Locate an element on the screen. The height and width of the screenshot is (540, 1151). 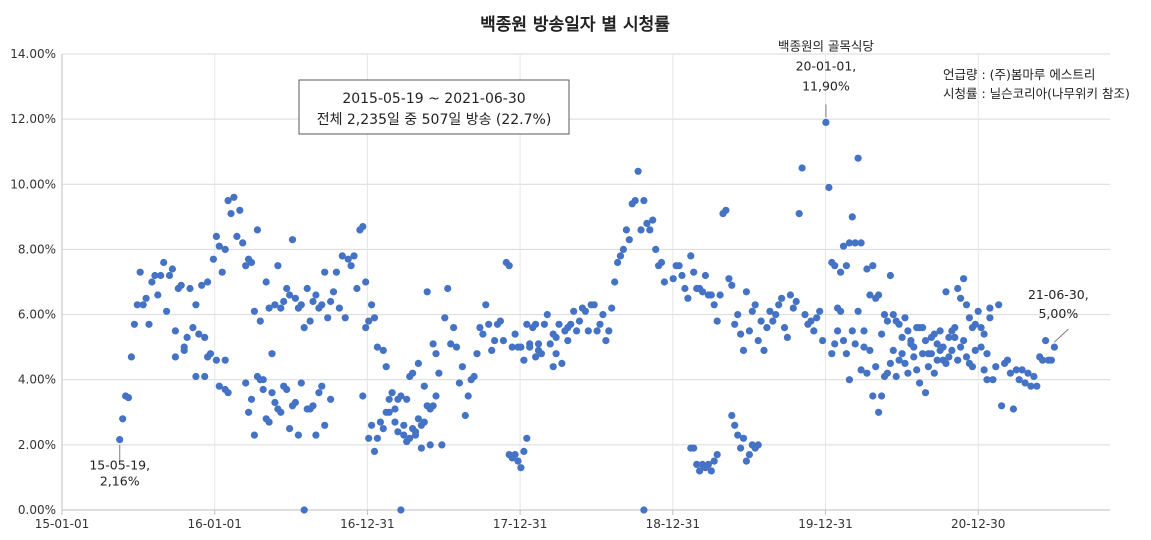
info-box-broadcast-count: 전체 2,235일 중 507일 방송 (22.7%) is located at coordinates (434, 120).